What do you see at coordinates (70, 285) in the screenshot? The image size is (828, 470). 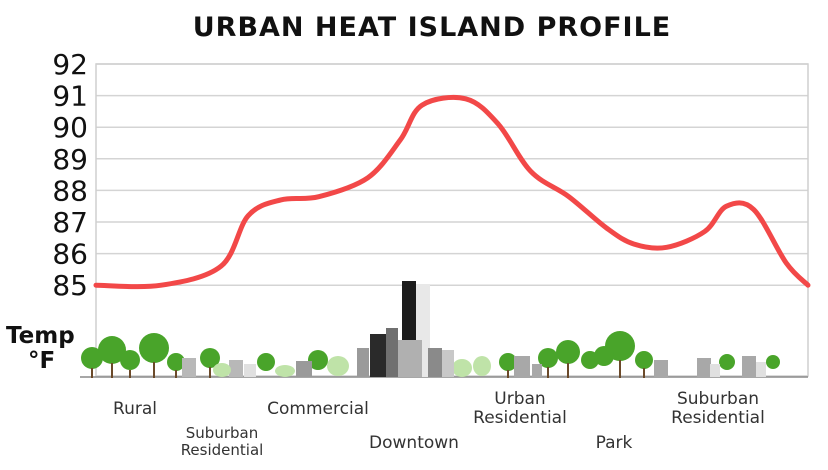 I see `y-tick-label: 85` at bounding box center [70, 285].